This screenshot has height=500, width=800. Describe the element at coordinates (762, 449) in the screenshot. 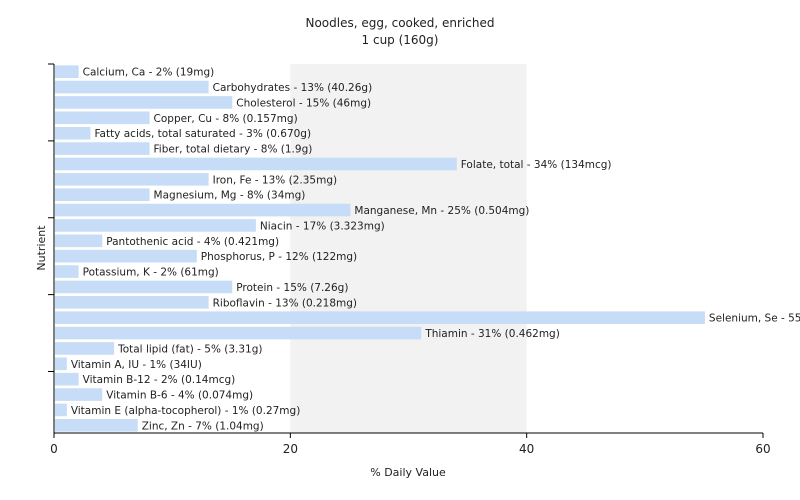

I see `x-tick-label: 60` at that location.